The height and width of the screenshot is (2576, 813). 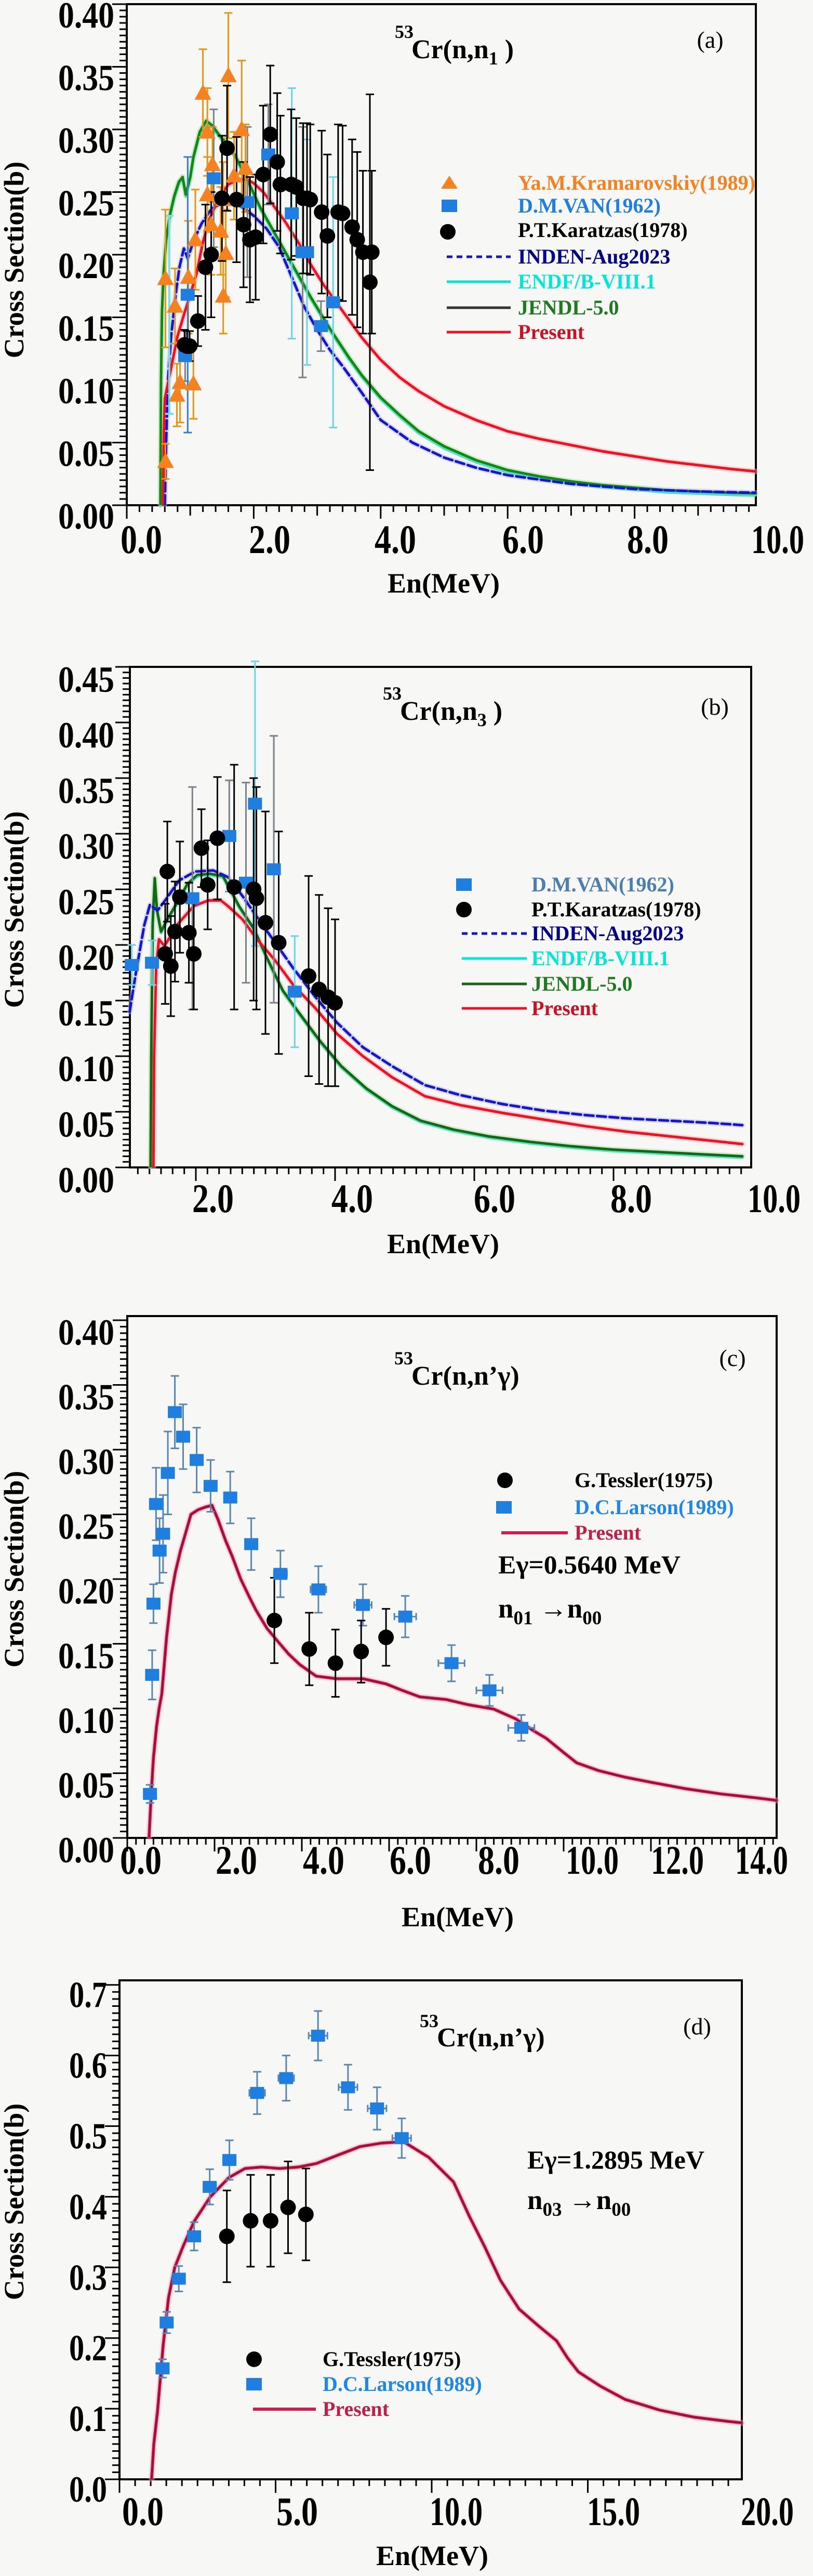 I want to click on svg-text: (c), so click(x=732, y=1358).